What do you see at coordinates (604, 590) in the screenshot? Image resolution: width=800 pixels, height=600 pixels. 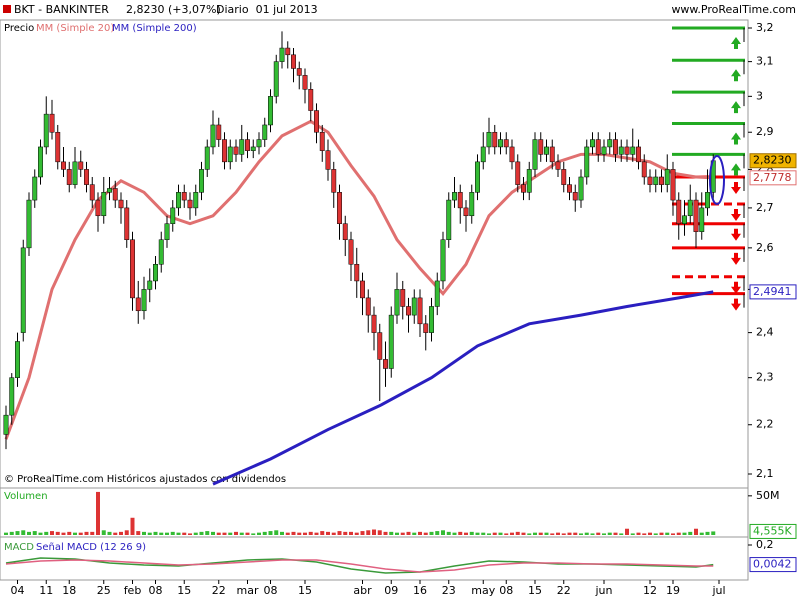 I see `x-tick-label: jun` at bounding box center [604, 590].